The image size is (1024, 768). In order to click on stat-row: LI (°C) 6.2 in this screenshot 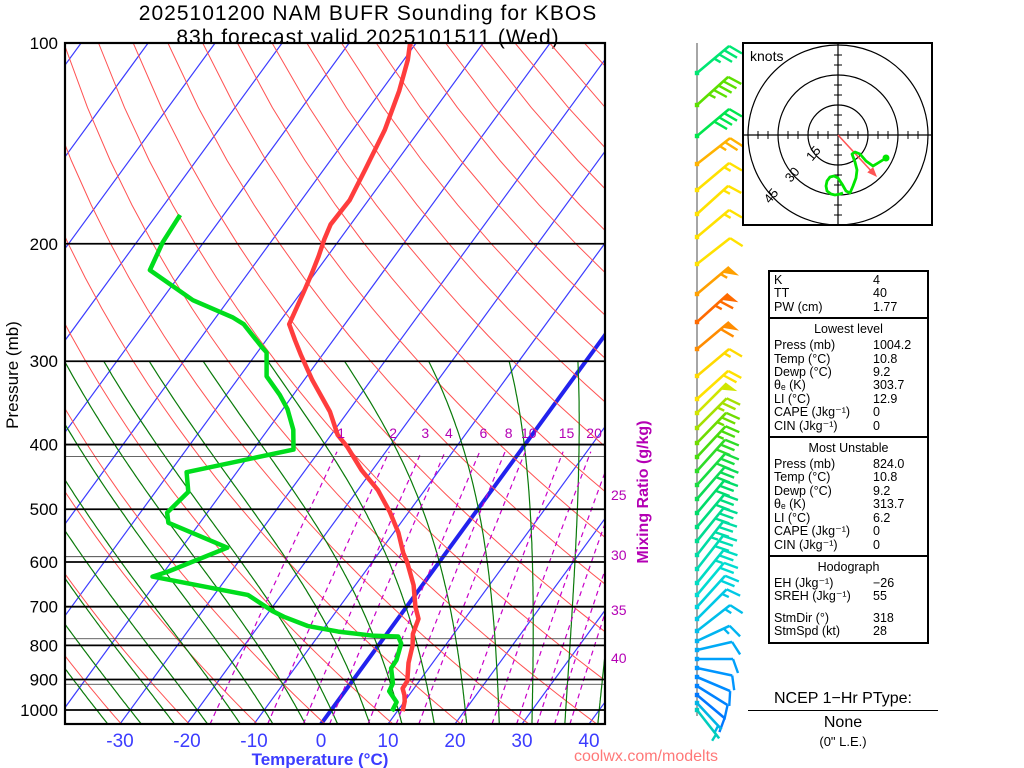, I will do `click(848, 517)`.